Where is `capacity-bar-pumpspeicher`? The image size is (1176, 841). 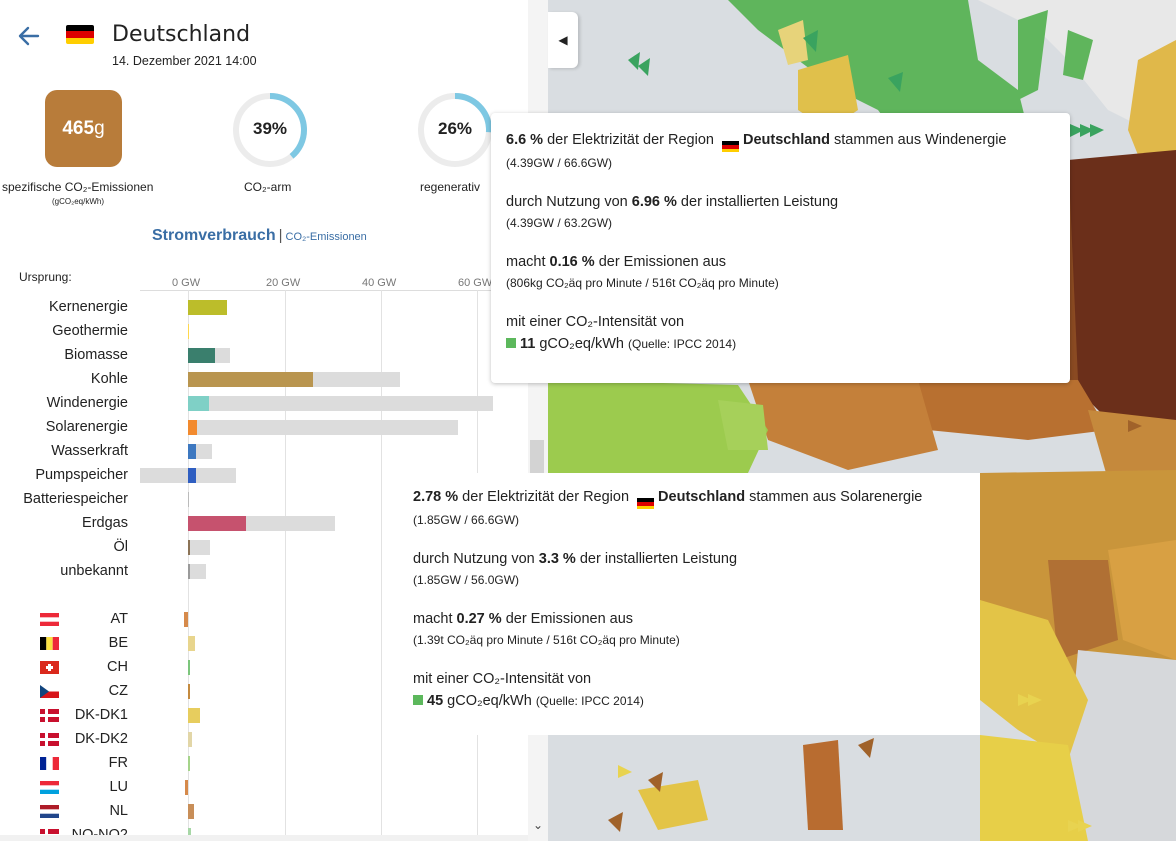 capacity-bar-pumpspeicher is located at coordinates (188, 475).